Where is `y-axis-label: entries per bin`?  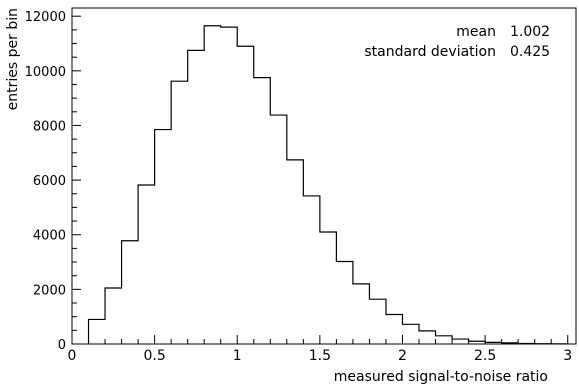 y-axis-label: entries per bin is located at coordinates (13, 59).